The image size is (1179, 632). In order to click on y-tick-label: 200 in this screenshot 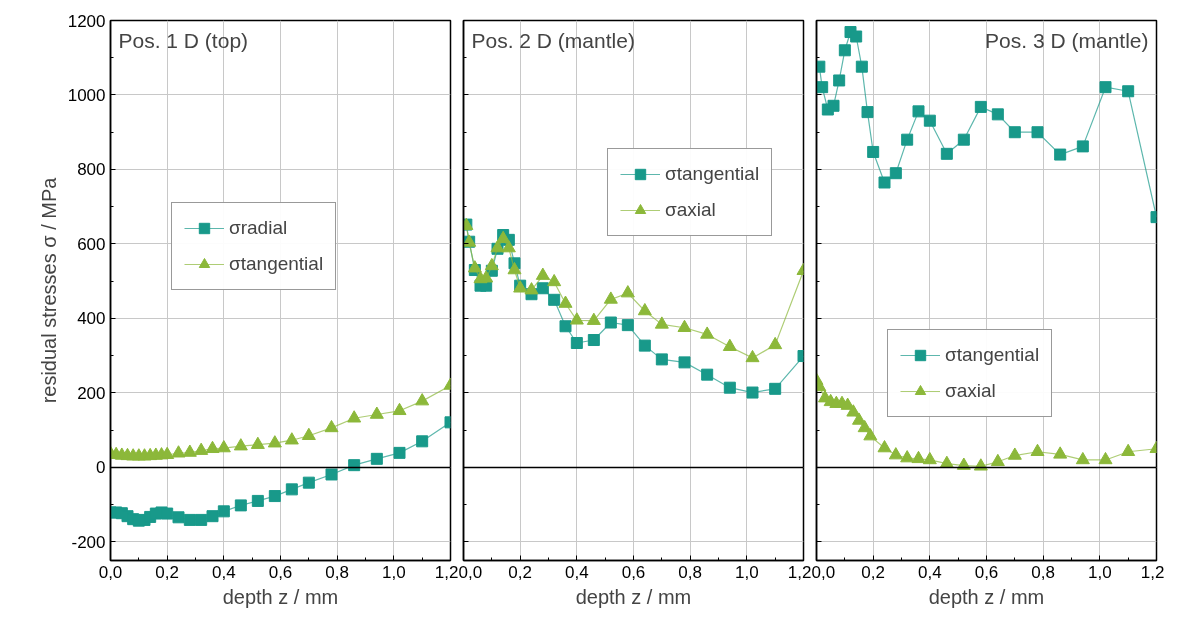, I will do `click(91, 393)`.